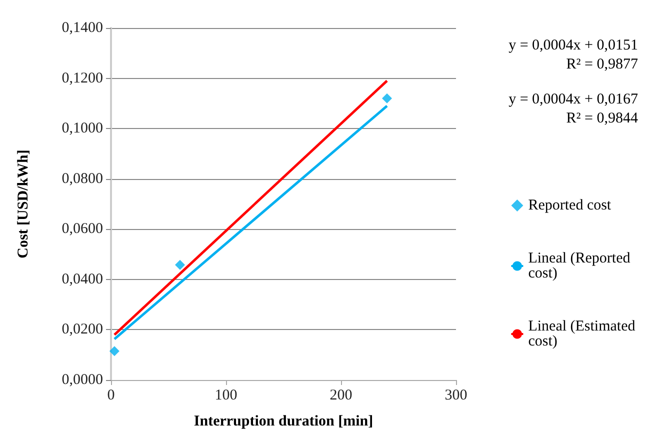  Describe the element at coordinates (226, 396) in the screenshot. I see `x-tick-label: 100` at that location.